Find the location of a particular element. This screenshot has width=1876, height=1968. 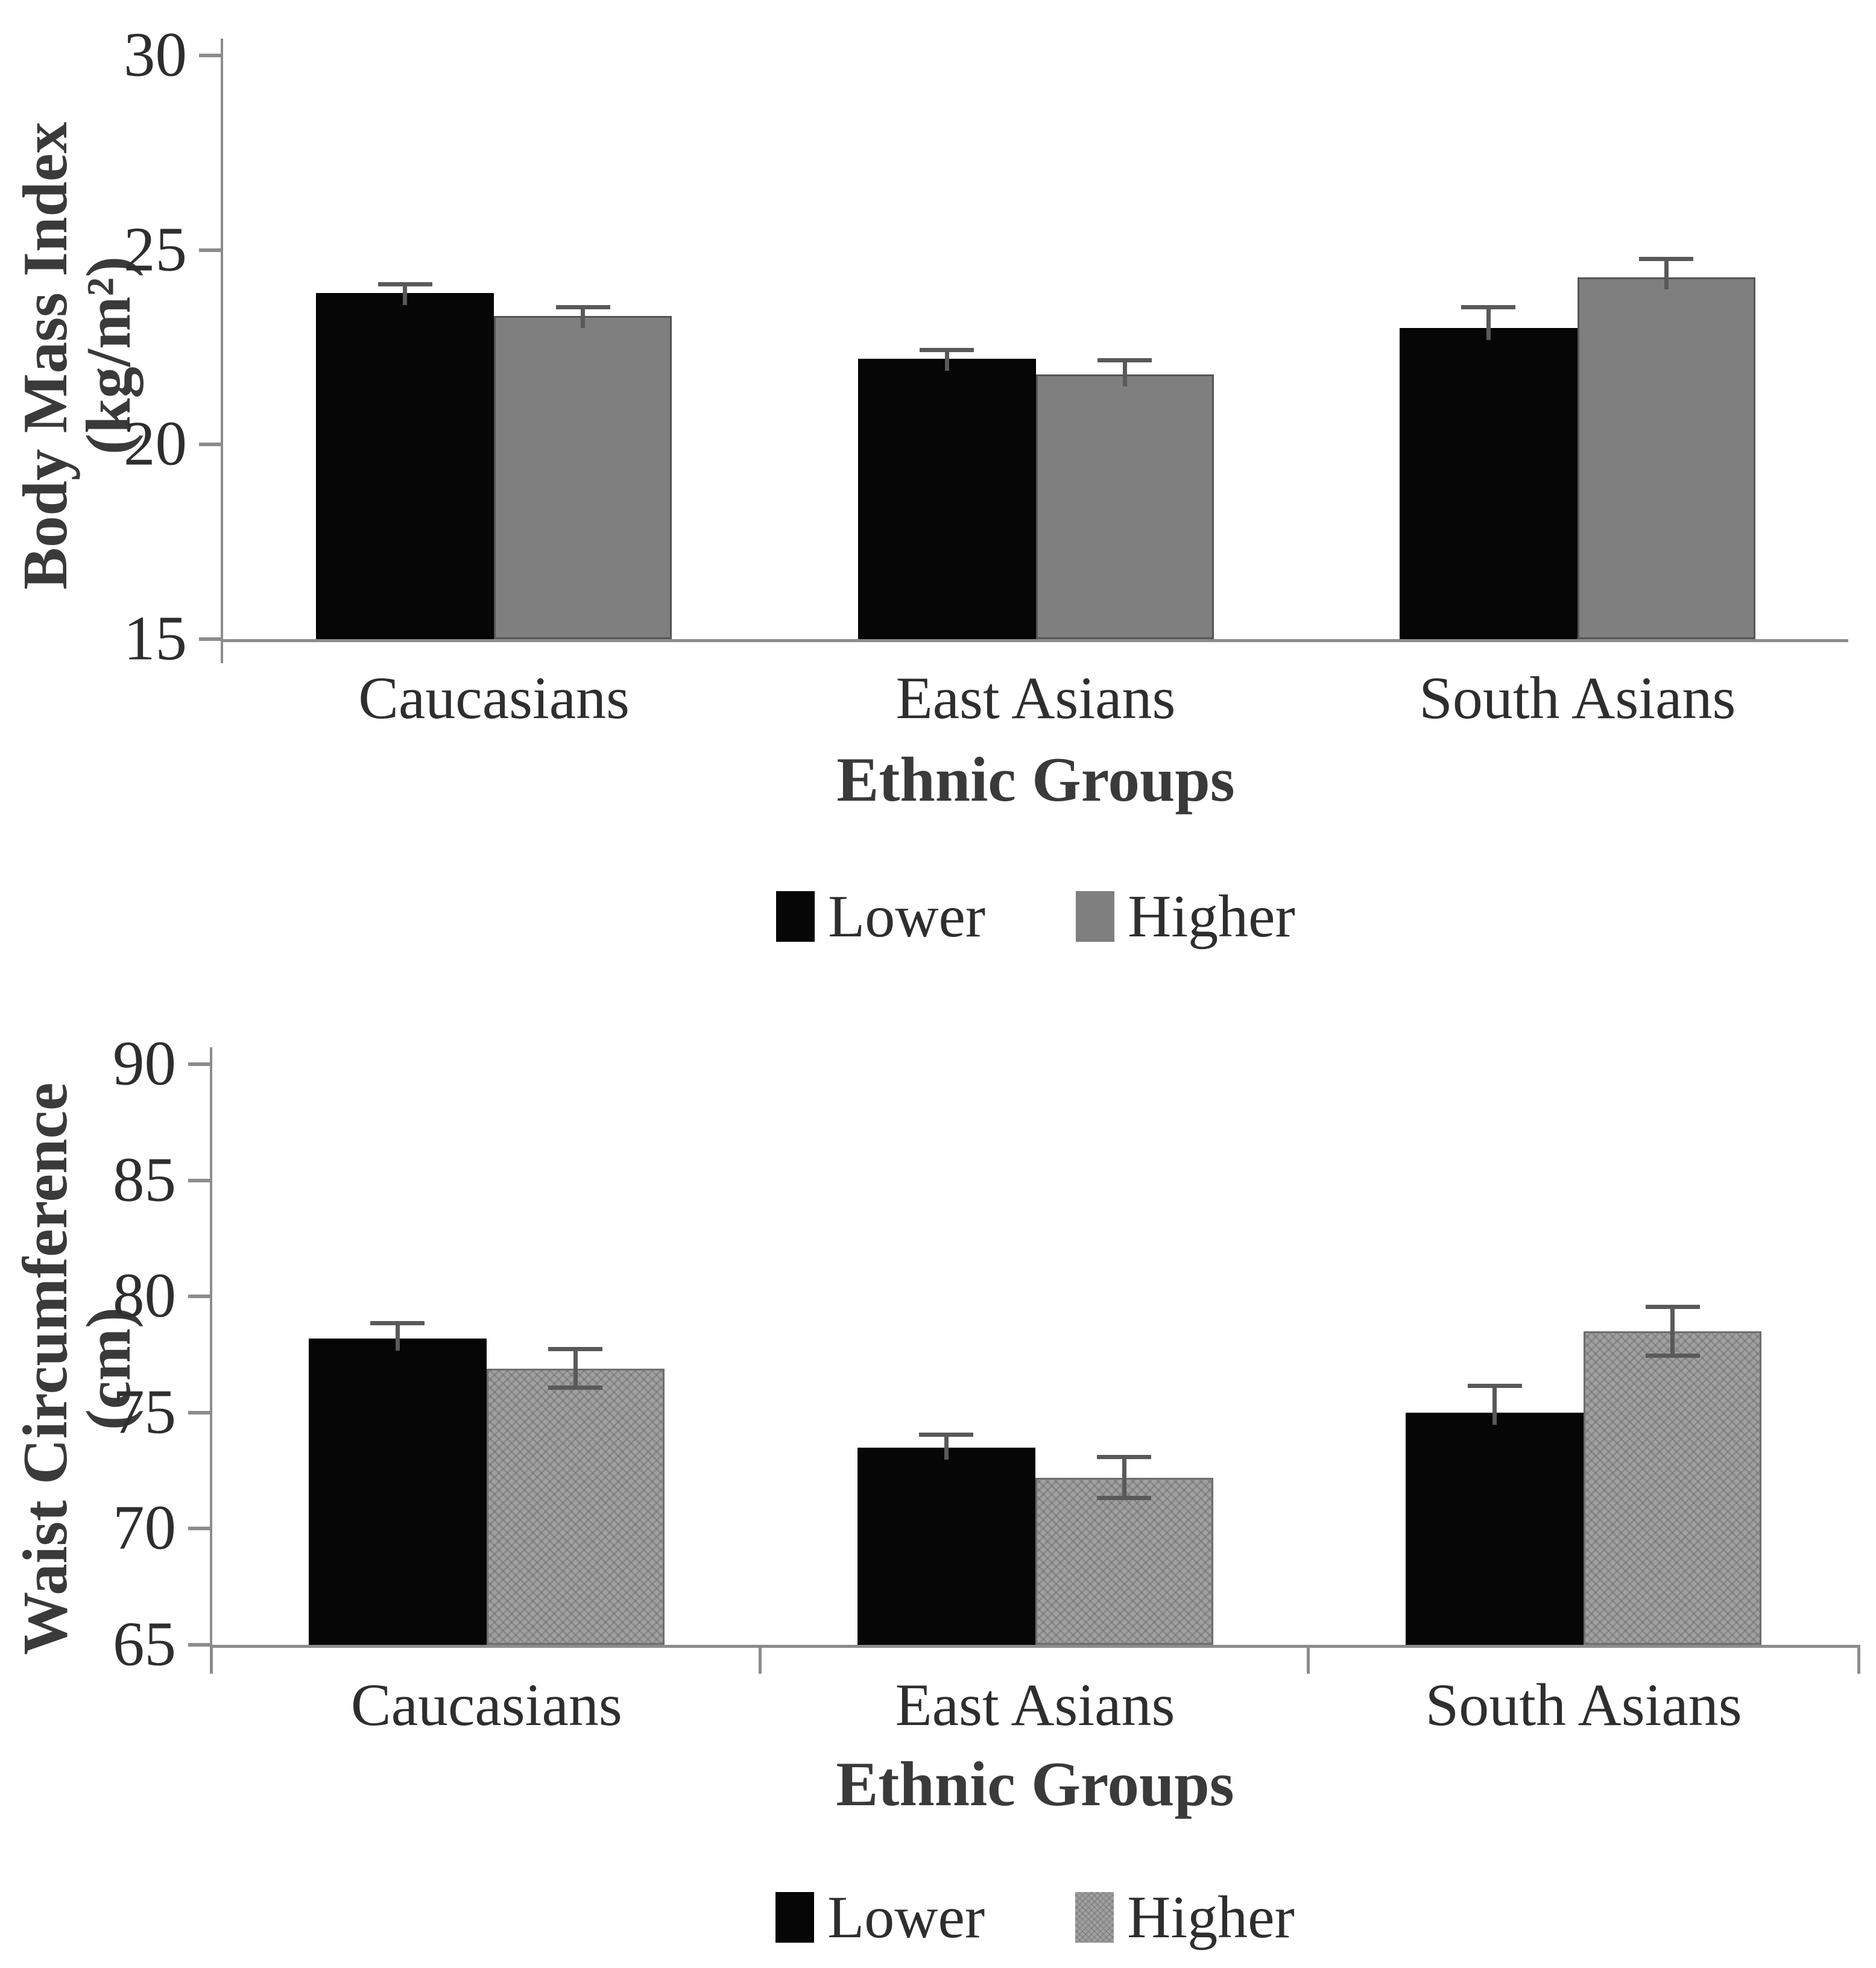

y-tick-label: 70 is located at coordinates (144, 1527).